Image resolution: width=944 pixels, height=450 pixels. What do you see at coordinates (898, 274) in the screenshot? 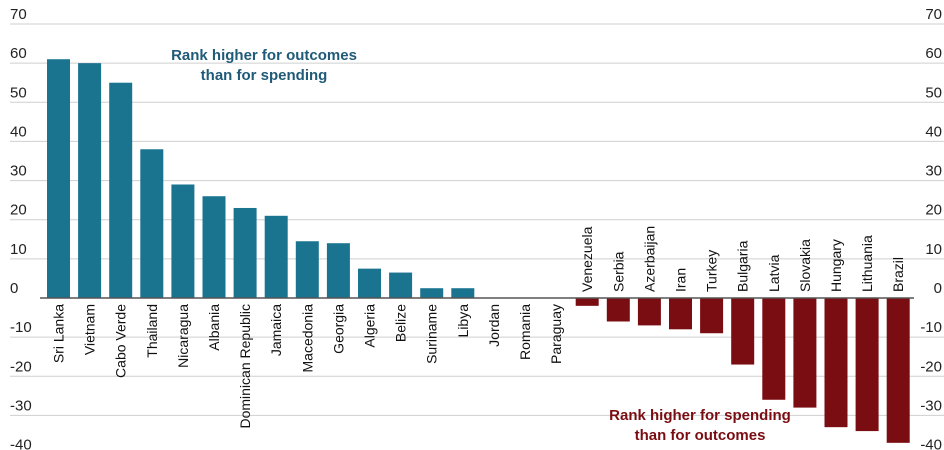
I see `category-label: Brazil` at bounding box center [898, 274].